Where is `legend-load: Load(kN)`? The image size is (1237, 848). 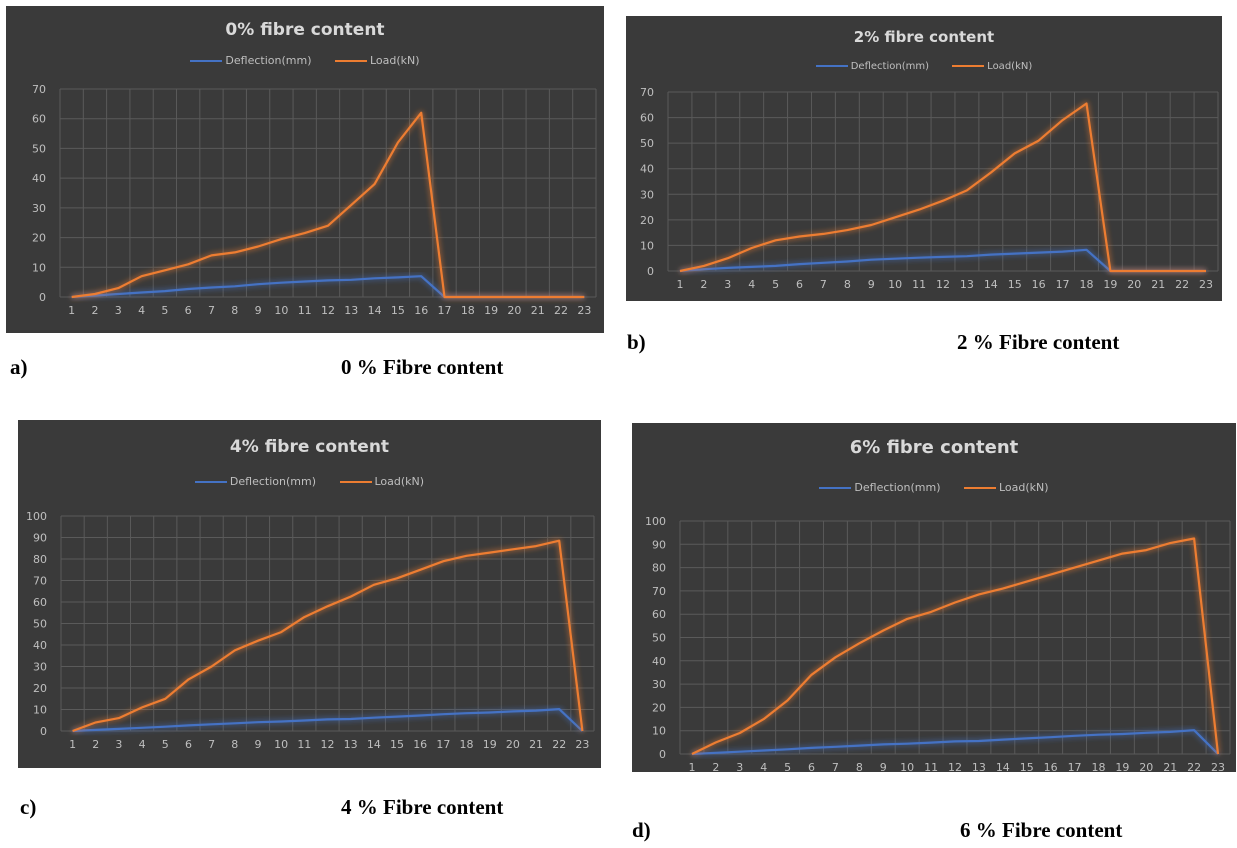
legend-load: Load(kN) is located at coordinates (1006, 487).